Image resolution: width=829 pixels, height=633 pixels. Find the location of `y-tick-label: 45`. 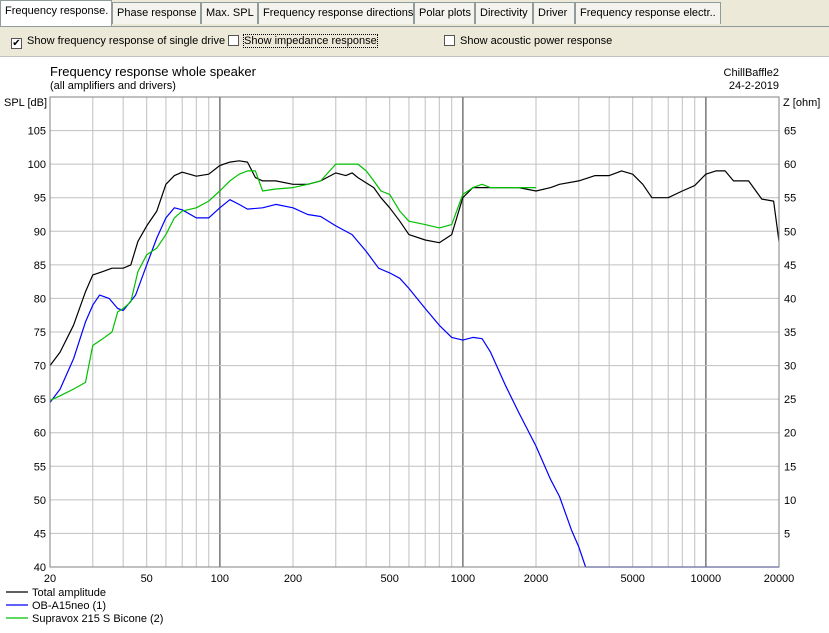

y-tick-label: 45 is located at coordinates (40, 534).